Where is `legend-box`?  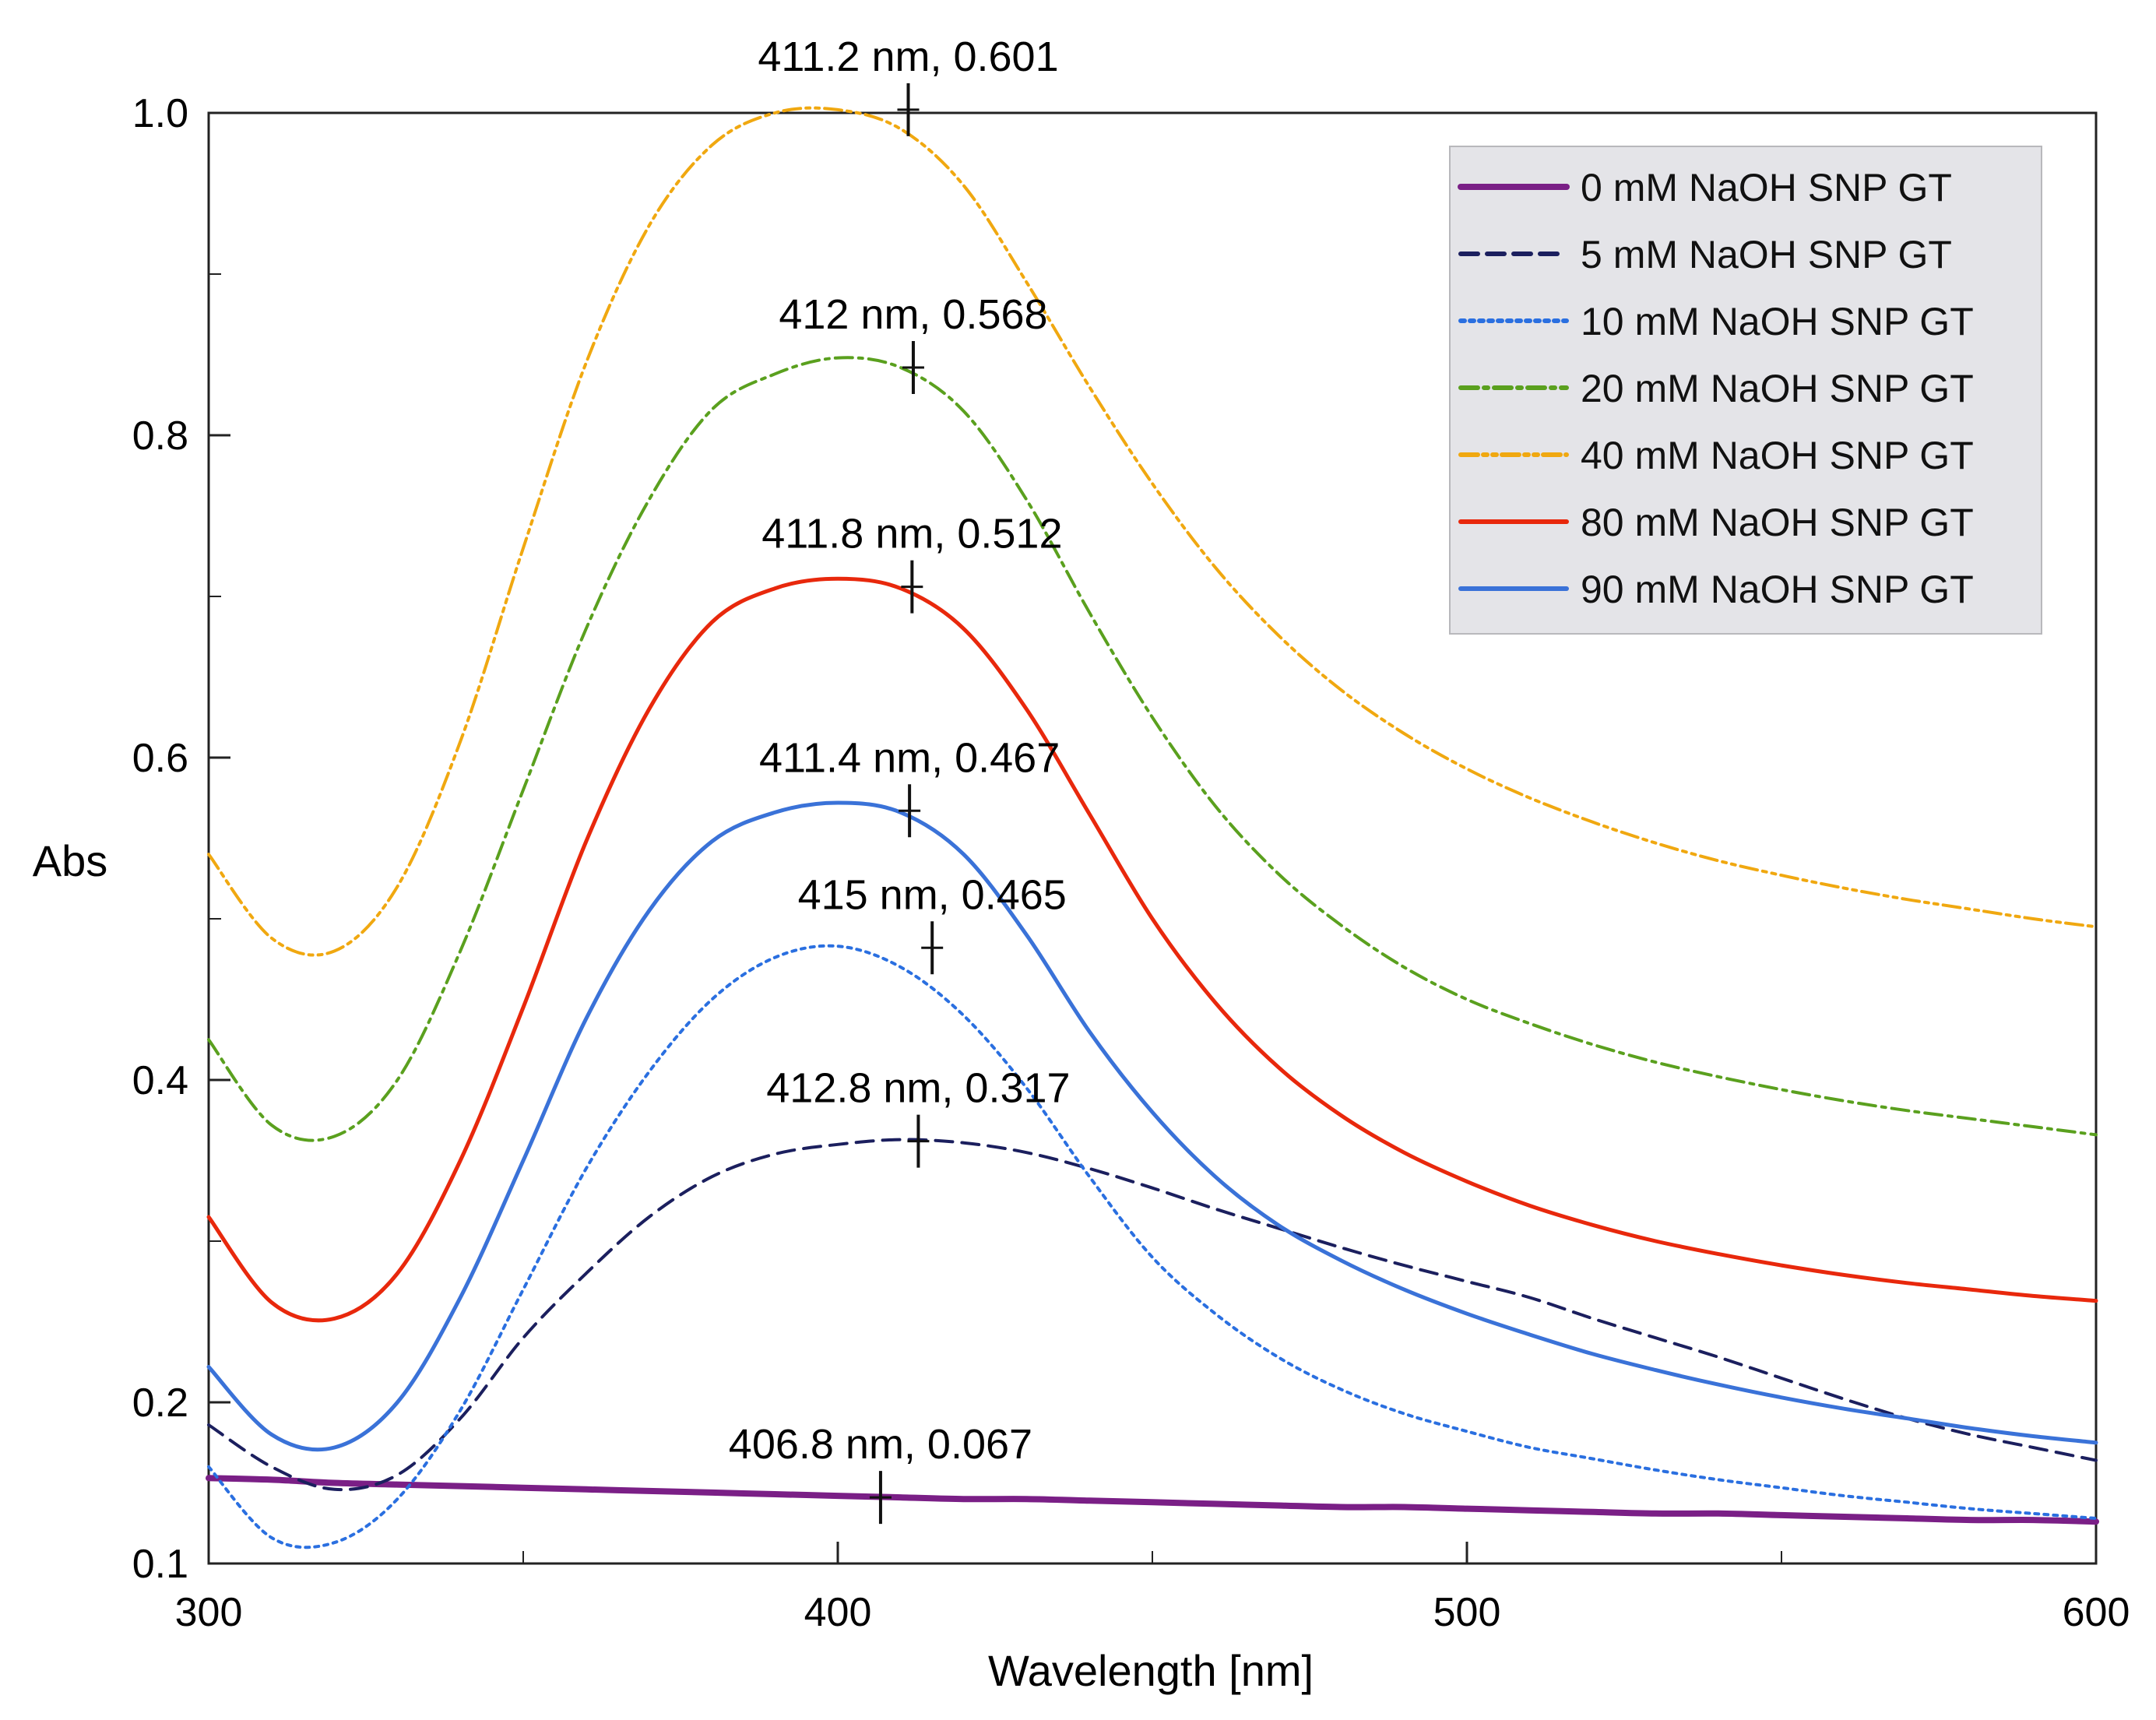 legend-box is located at coordinates (1745, 390).